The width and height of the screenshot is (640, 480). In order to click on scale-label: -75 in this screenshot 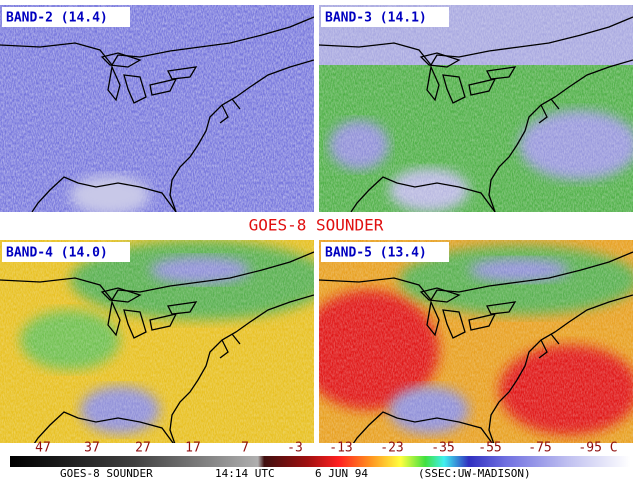, I will do `click(539, 448)`.